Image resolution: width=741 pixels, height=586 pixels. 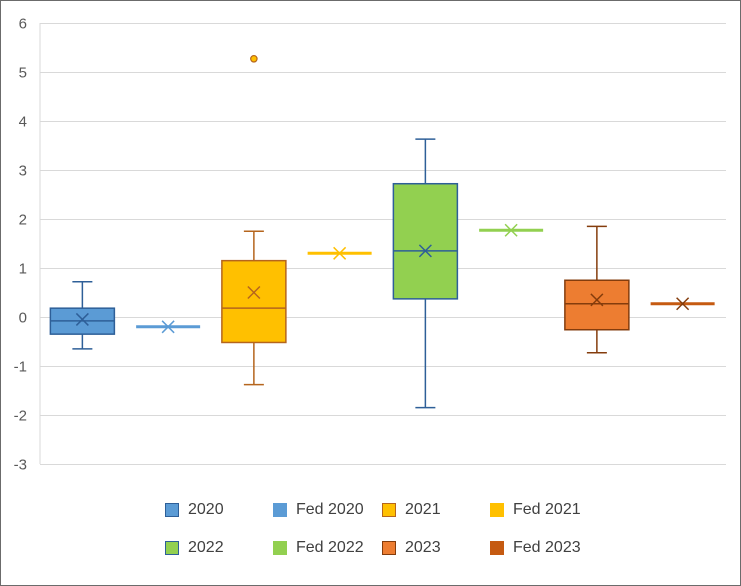 I want to click on series-fed-2021, so click(x=339, y=253).